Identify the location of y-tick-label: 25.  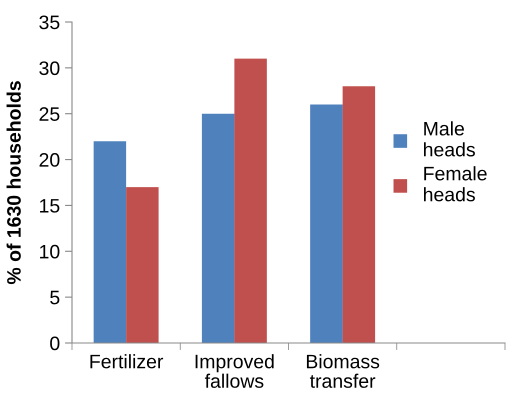
(50, 114).